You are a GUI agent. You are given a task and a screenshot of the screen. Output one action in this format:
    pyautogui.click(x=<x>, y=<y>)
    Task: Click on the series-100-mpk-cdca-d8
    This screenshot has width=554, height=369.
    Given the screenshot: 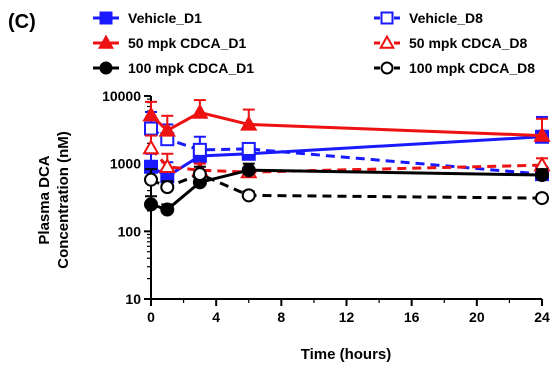 What is the action you would take?
    pyautogui.click(x=346, y=185)
    